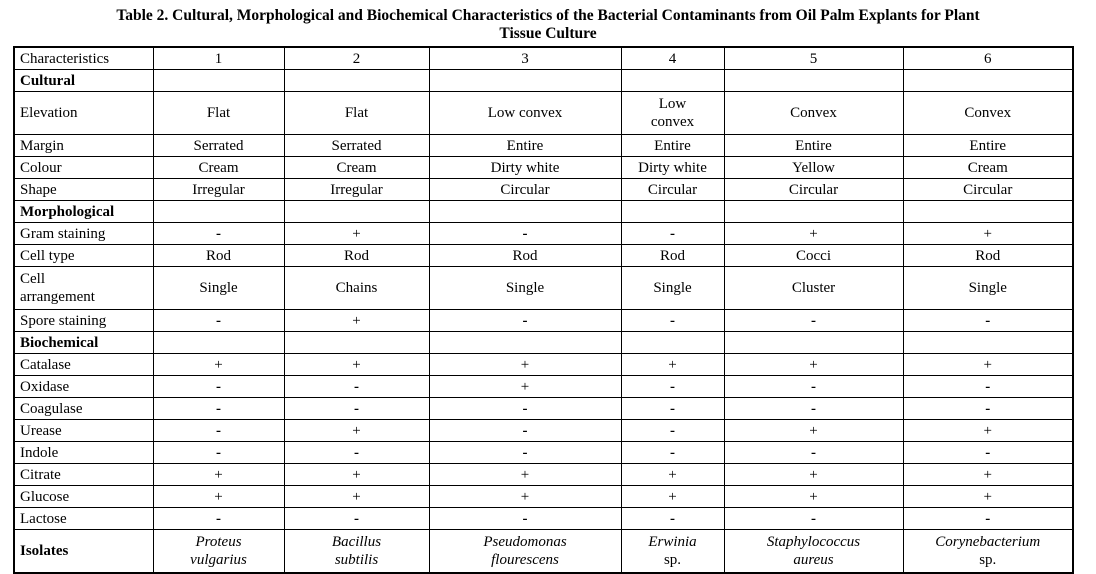 The width and height of the screenshot is (1096, 574). What do you see at coordinates (988, 386) in the screenshot?
I see `cell-oxidase-6: -` at bounding box center [988, 386].